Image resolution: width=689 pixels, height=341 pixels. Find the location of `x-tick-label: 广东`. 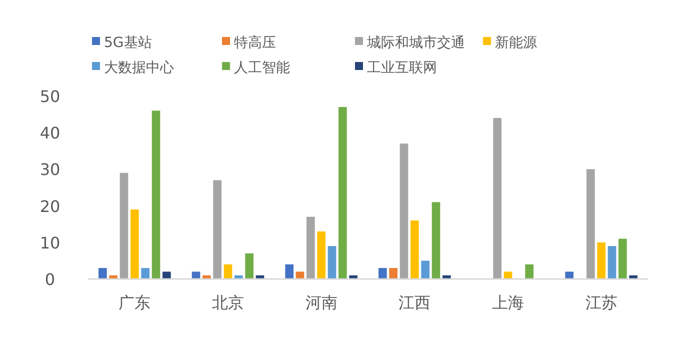

x-tick-label: 广东 is located at coordinates (134, 302).